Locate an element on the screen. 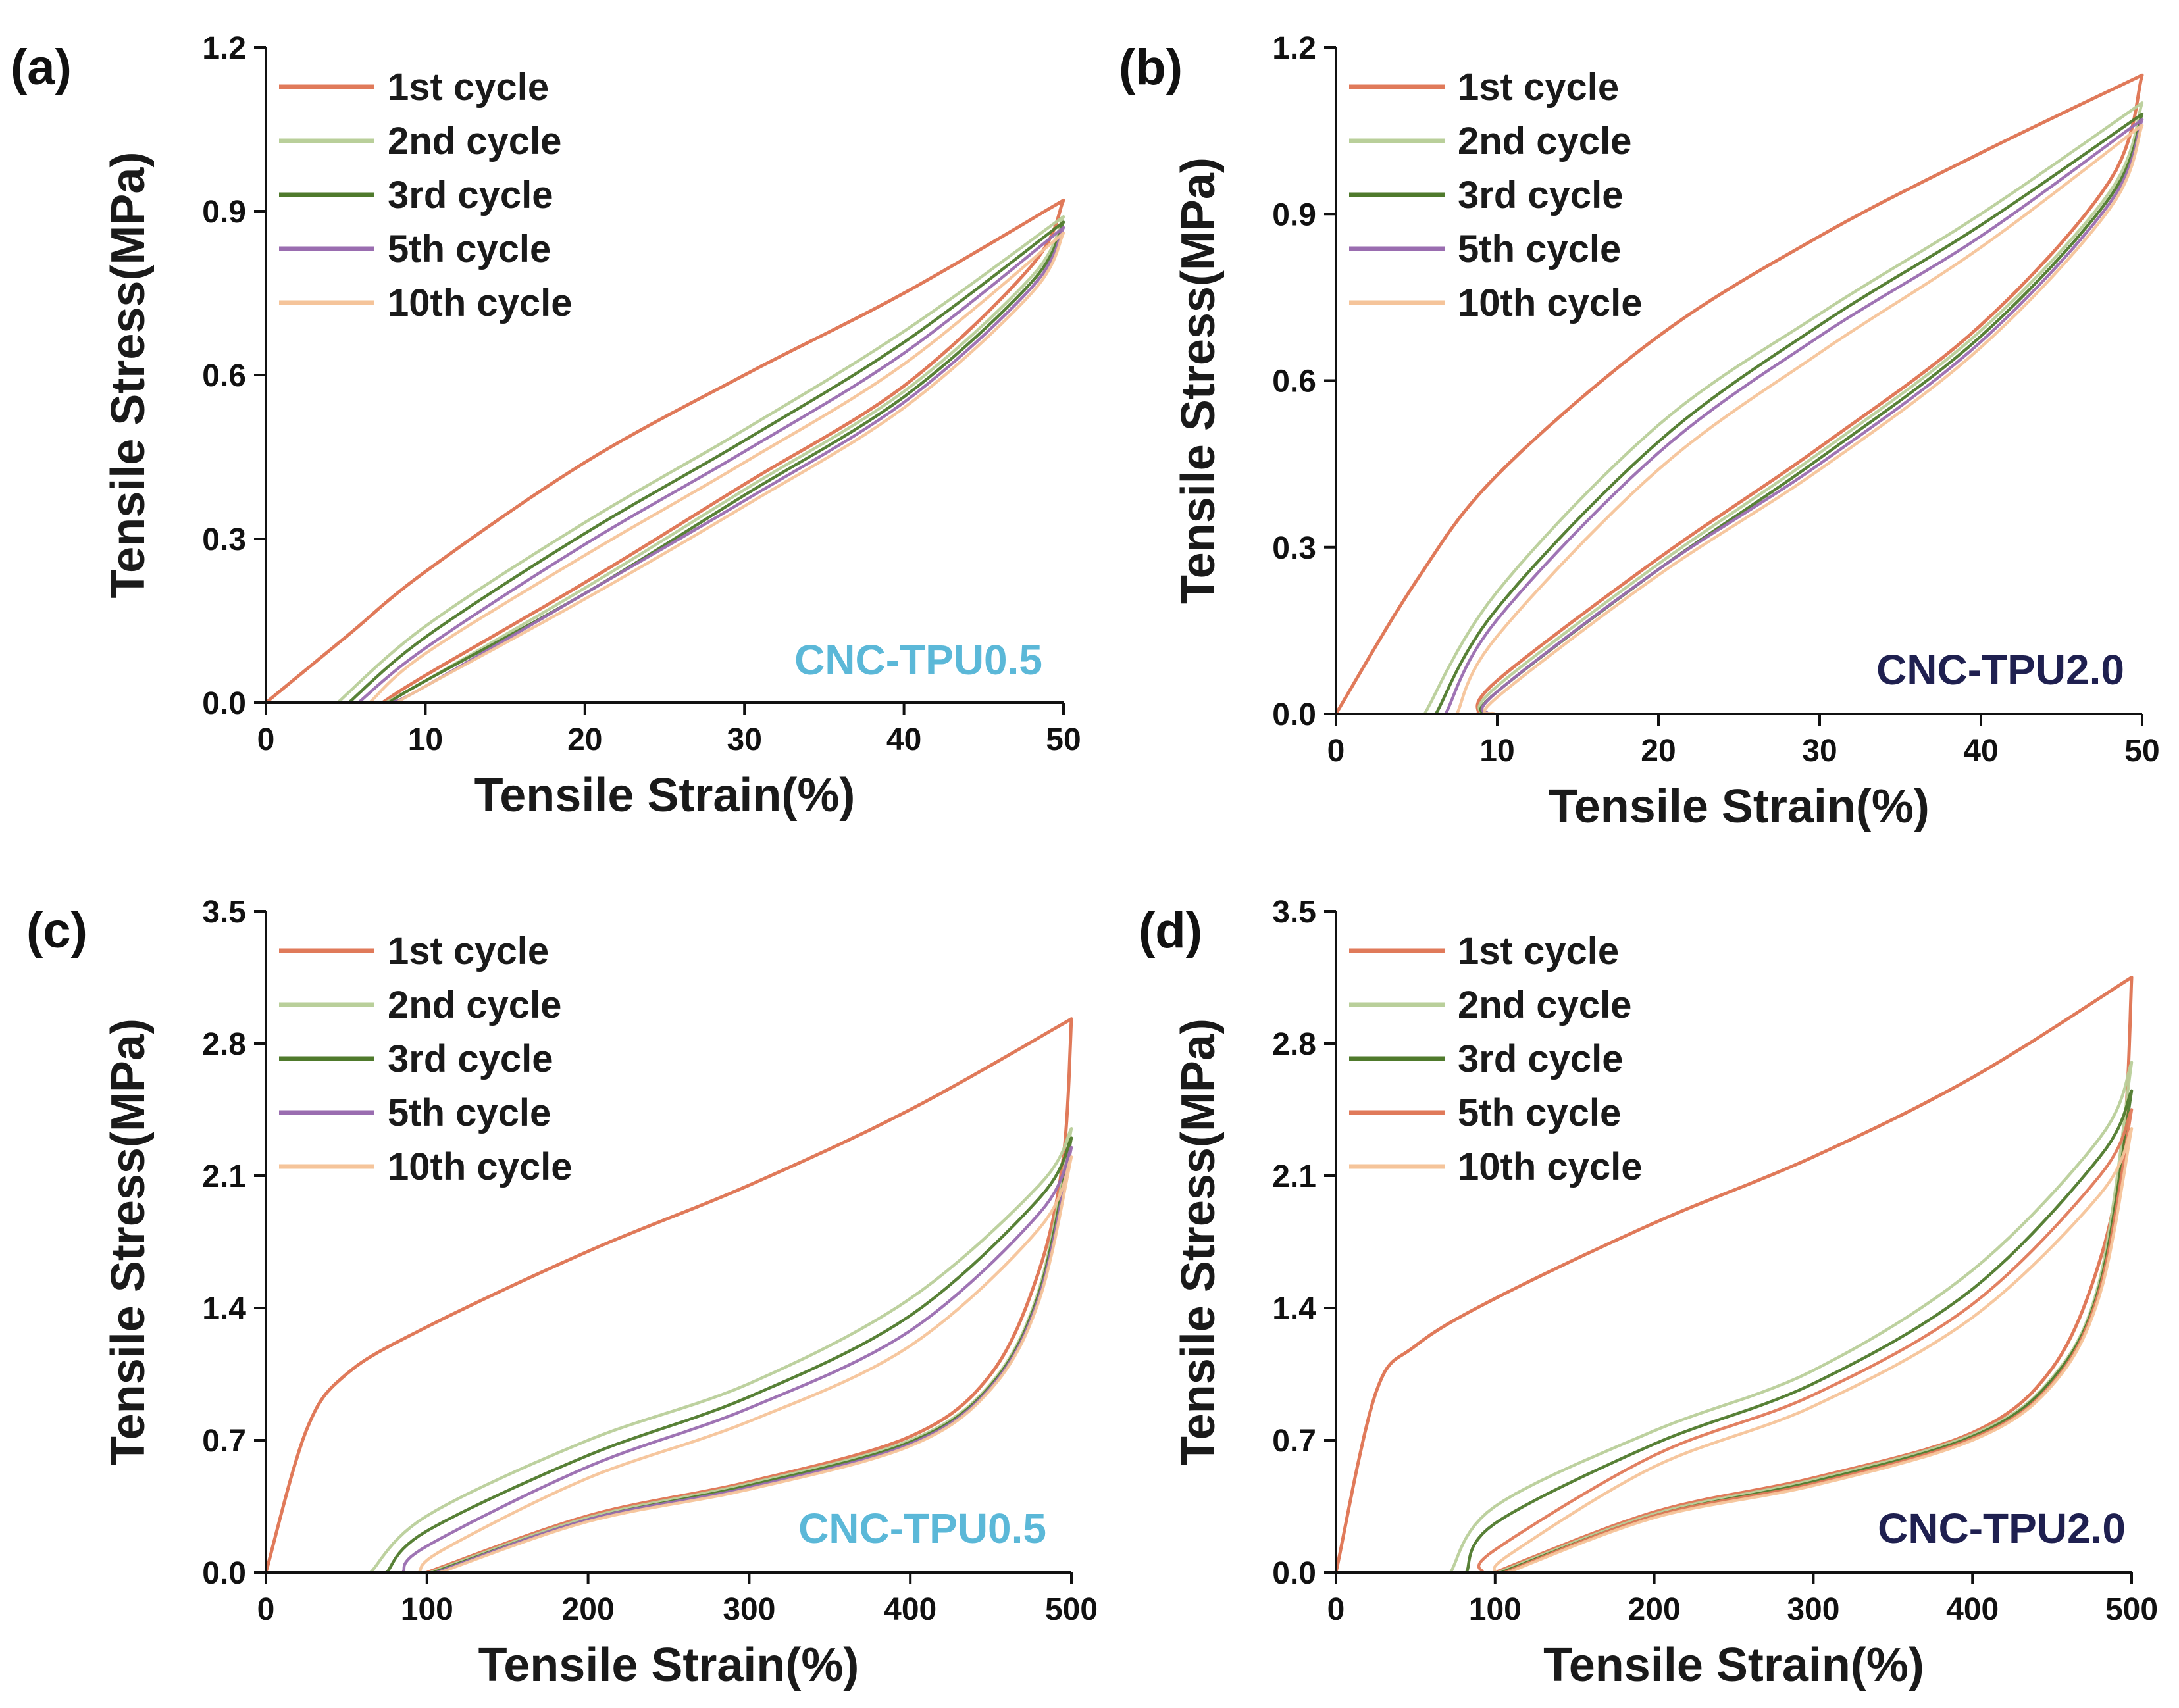 This screenshot has height=1708, width=2179. panel-letter: (b) is located at coordinates (1151, 67).